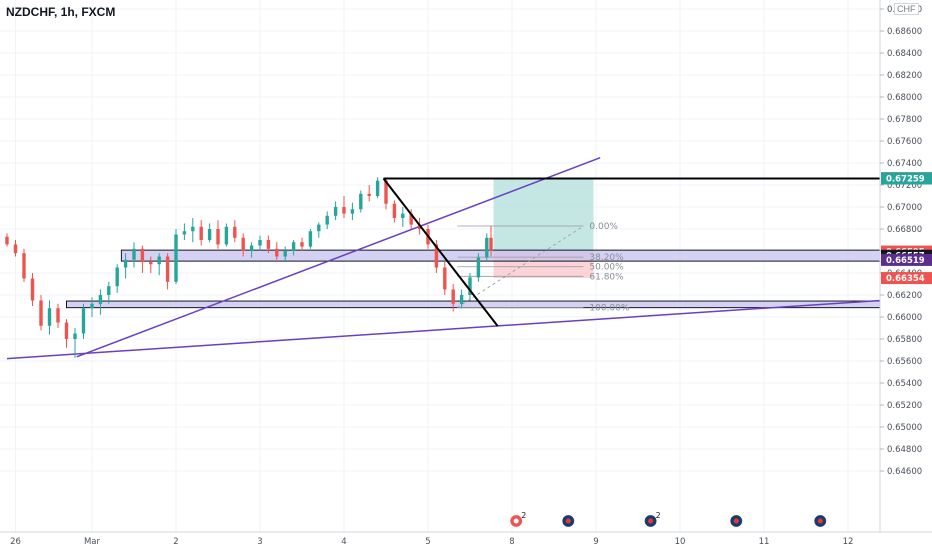  Describe the element at coordinates (904, 428) in the screenshot. I see `y-tick-label: 0.65000` at that location.